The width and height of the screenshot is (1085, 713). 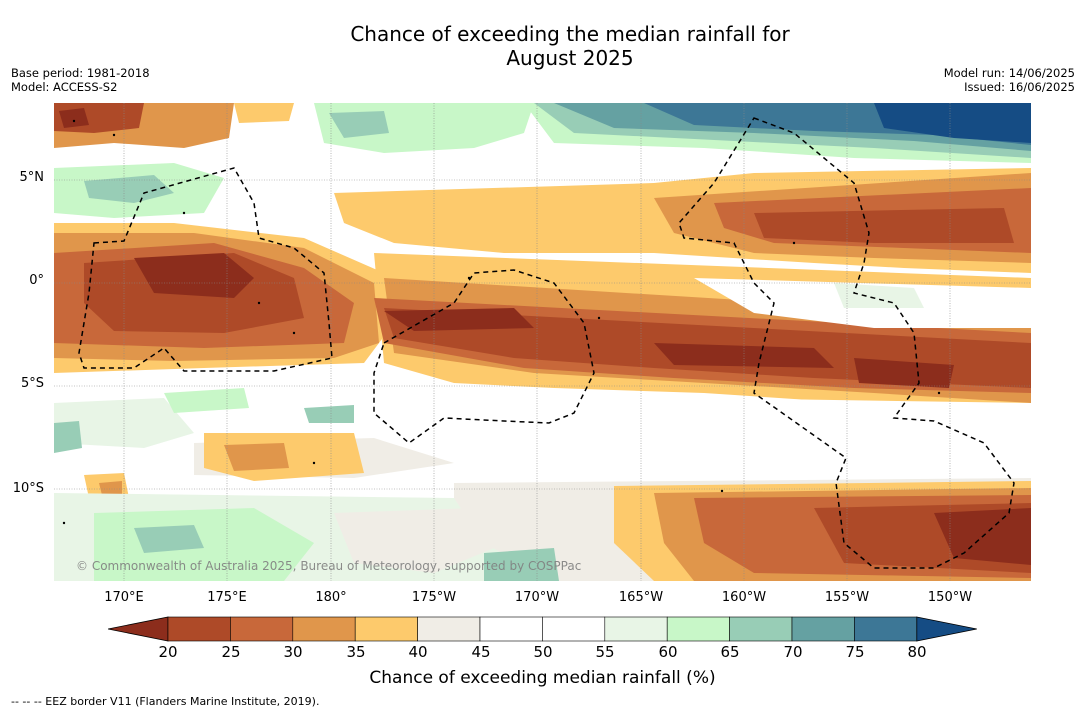 I want to click on colorbar-tick-65: 65, so click(x=730, y=652).